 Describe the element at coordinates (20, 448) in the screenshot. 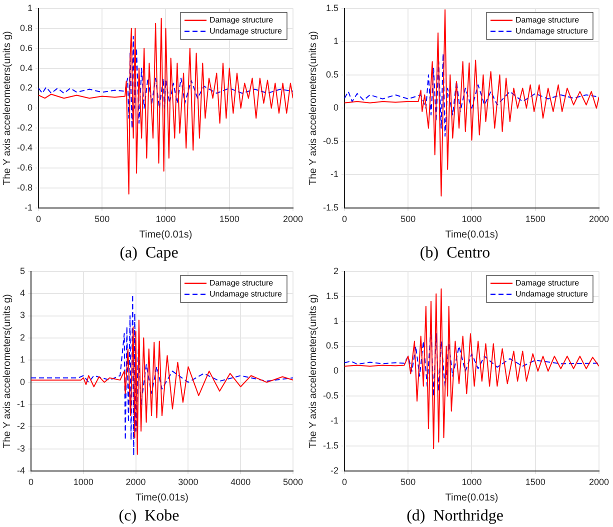

I see `y-tick-label: -3` at that location.